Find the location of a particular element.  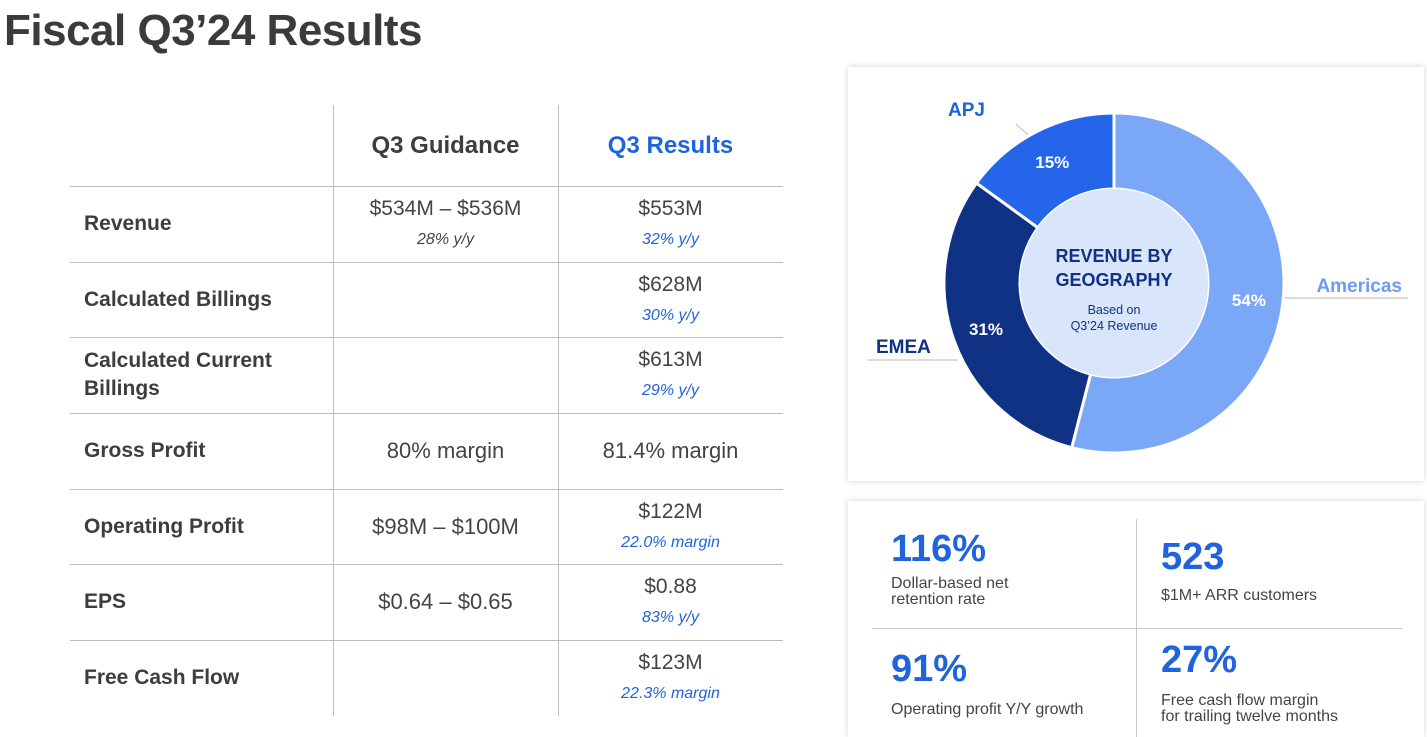

category-label-americas: Americas is located at coordinates (1359, 286).